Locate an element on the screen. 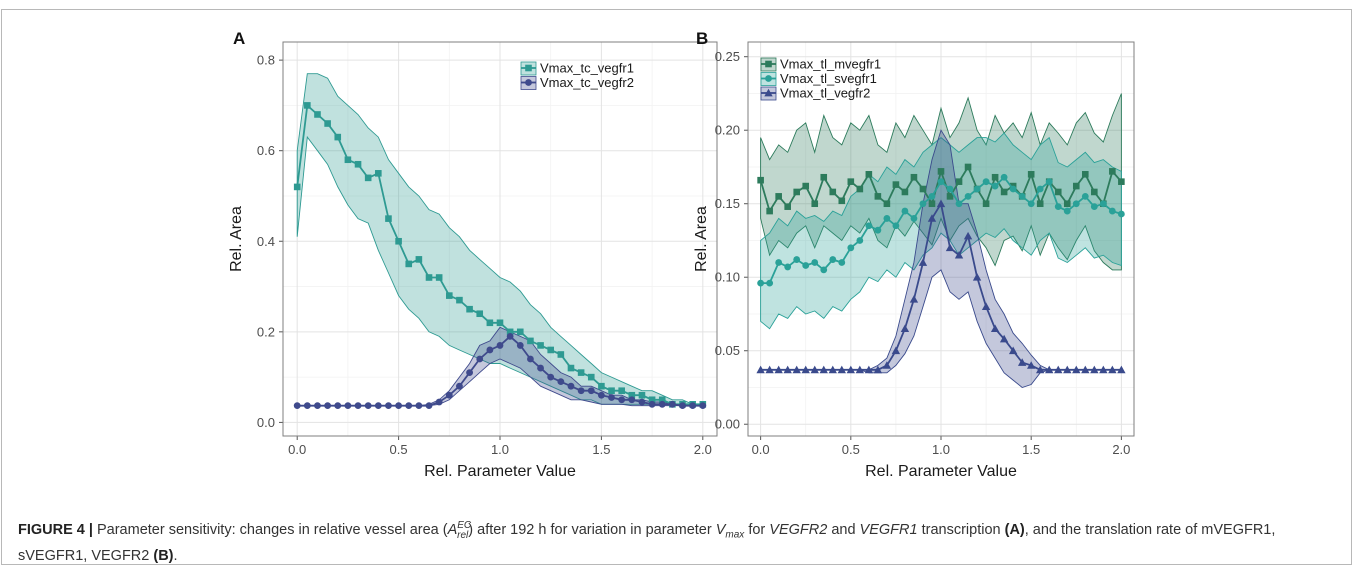 Image resolution: width=1355 pixels, height=569 pixels. y-axis-title: Rel. Area is located at coordinates (236, 239).